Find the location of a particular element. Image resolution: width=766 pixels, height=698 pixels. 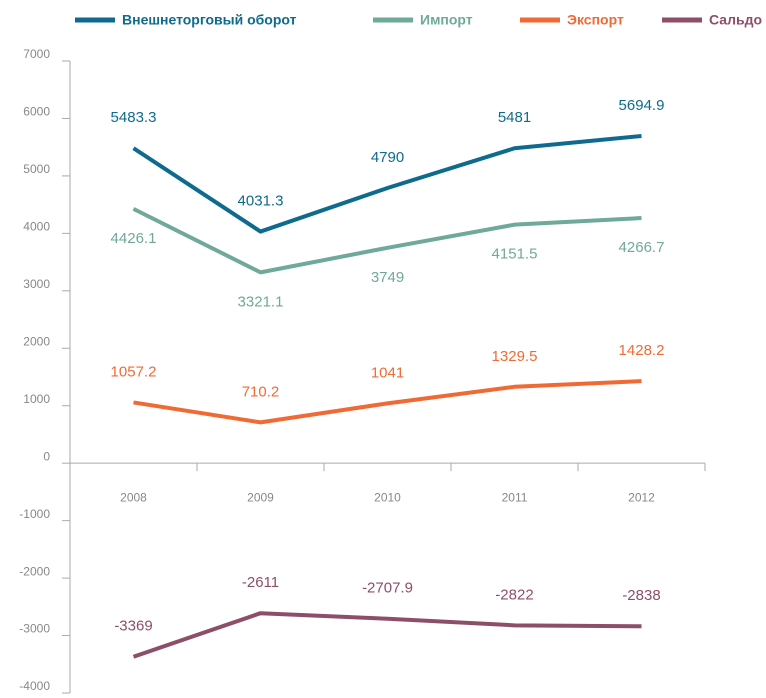

x-tick-label: 2011 is located at coordinates (515, 497).